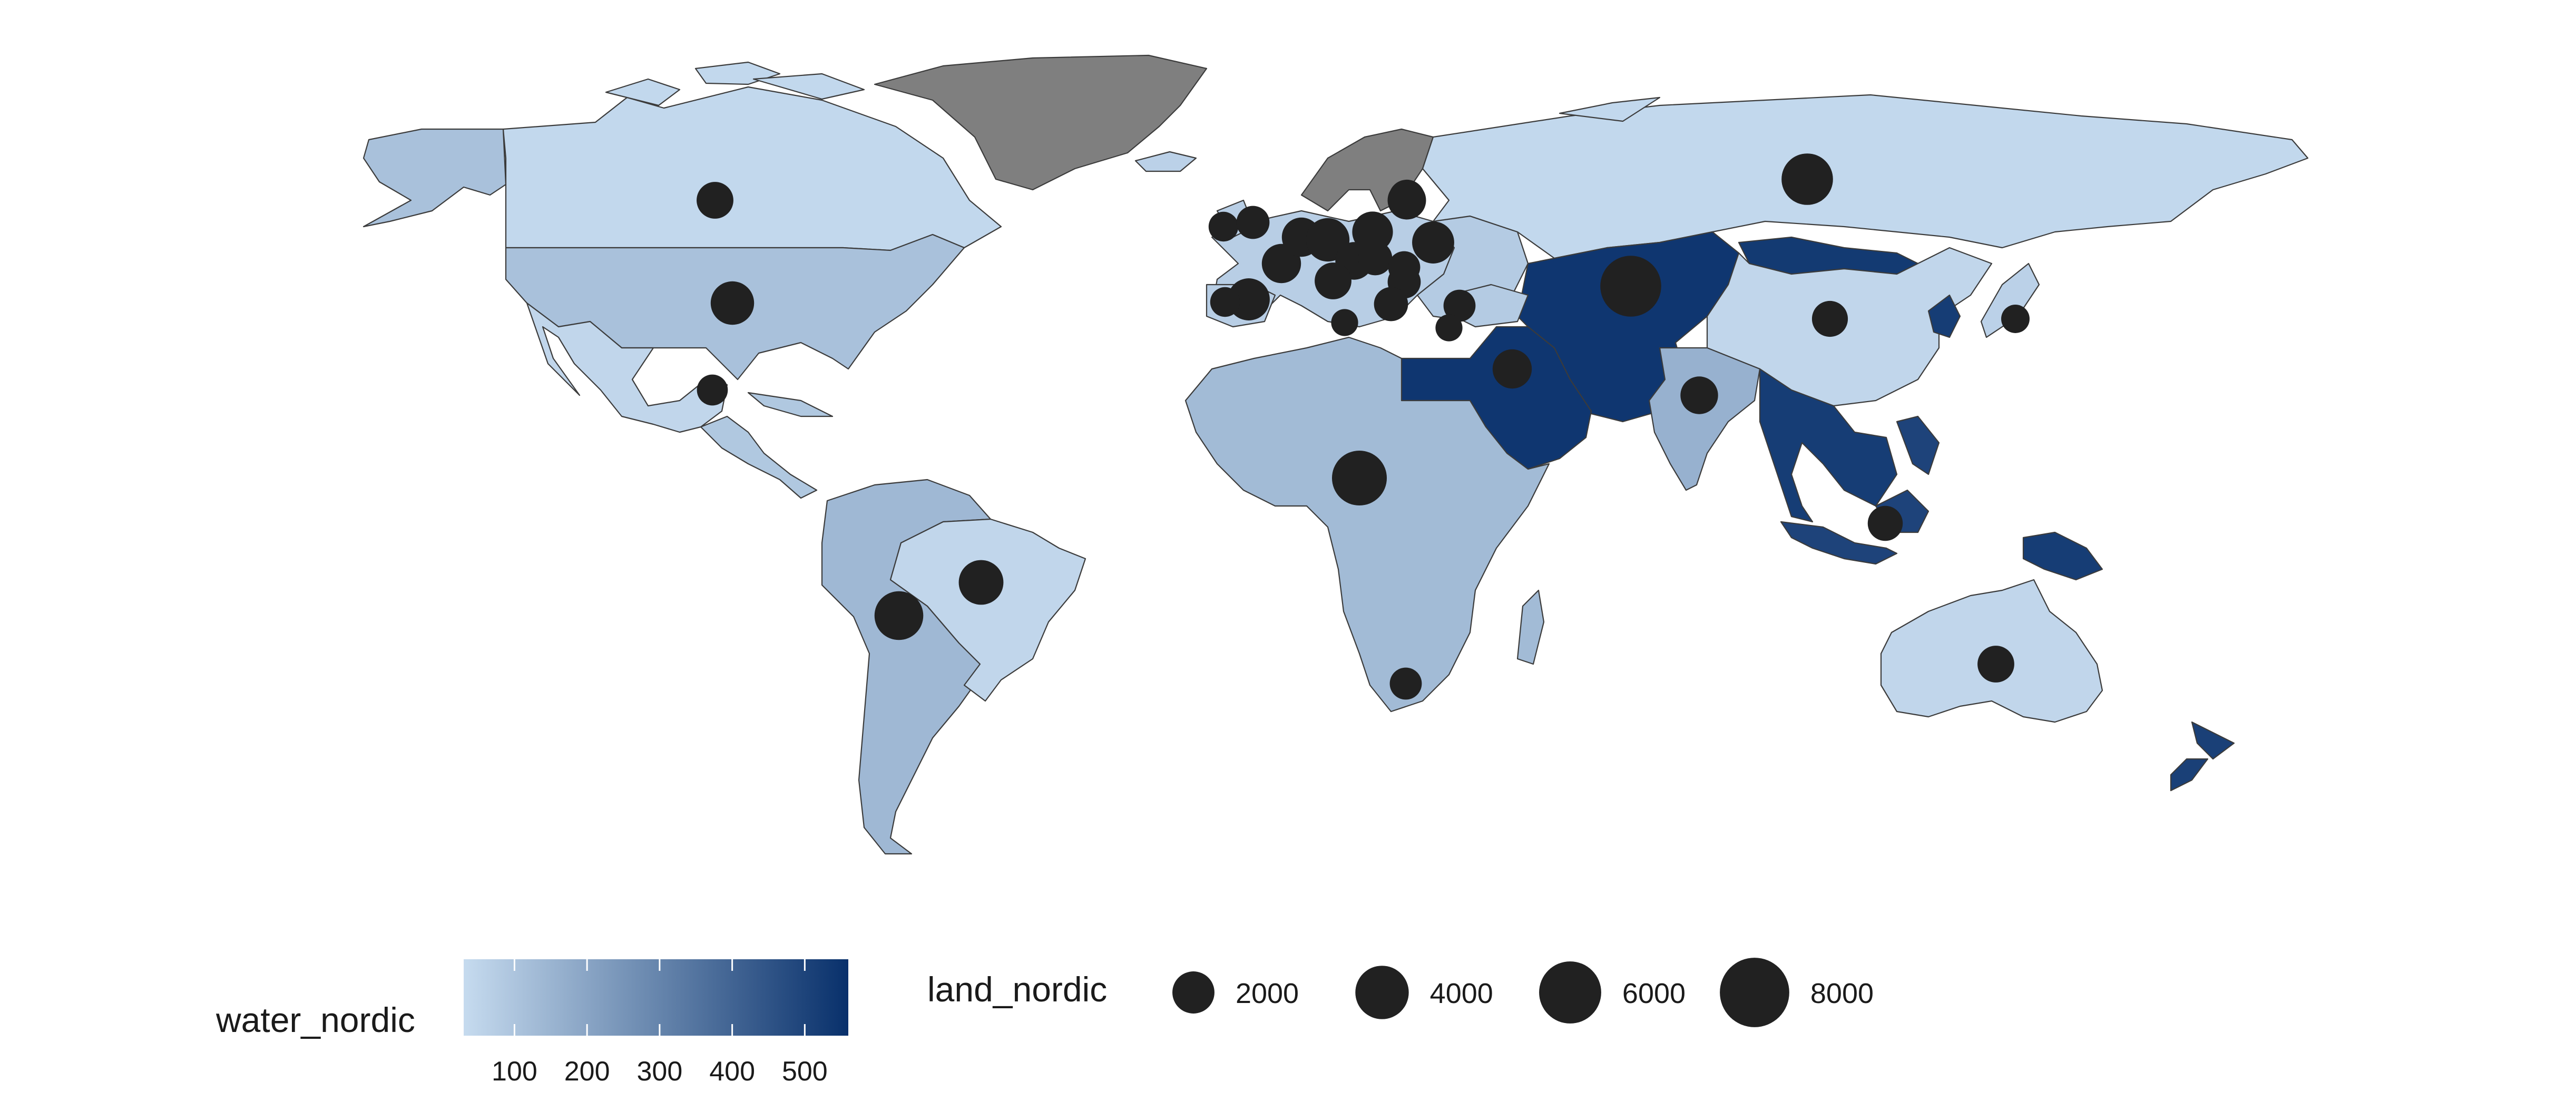 The width and height of the screenshot is (2576, 1120). I want to click on region-greenland, so click(1041, 123).